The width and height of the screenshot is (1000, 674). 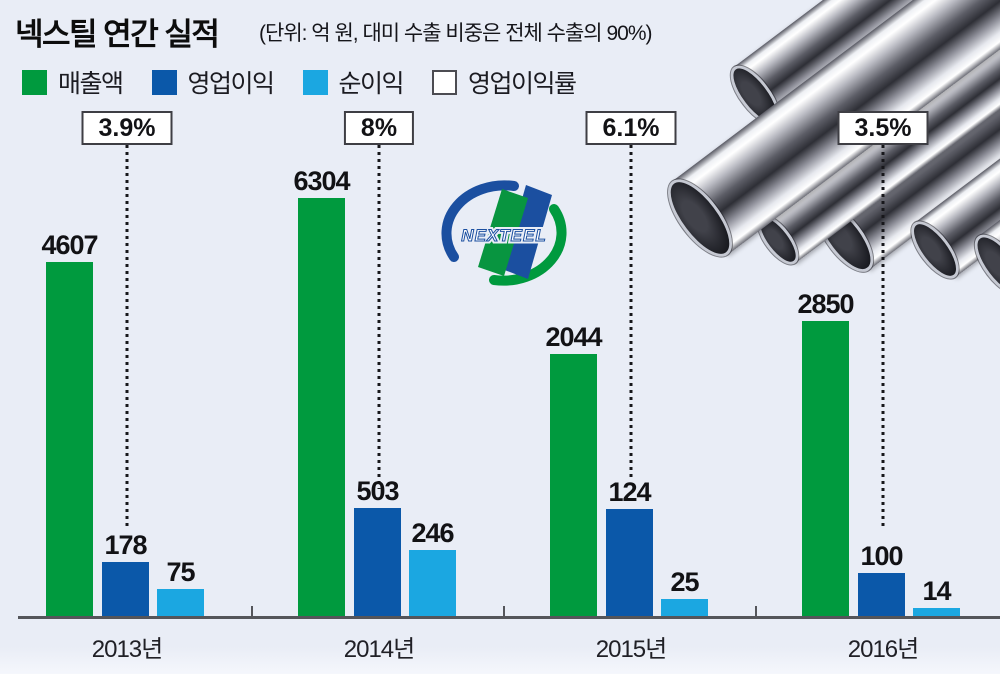 I want to click on bar-value-label: 100, so click(x=881, y=556).